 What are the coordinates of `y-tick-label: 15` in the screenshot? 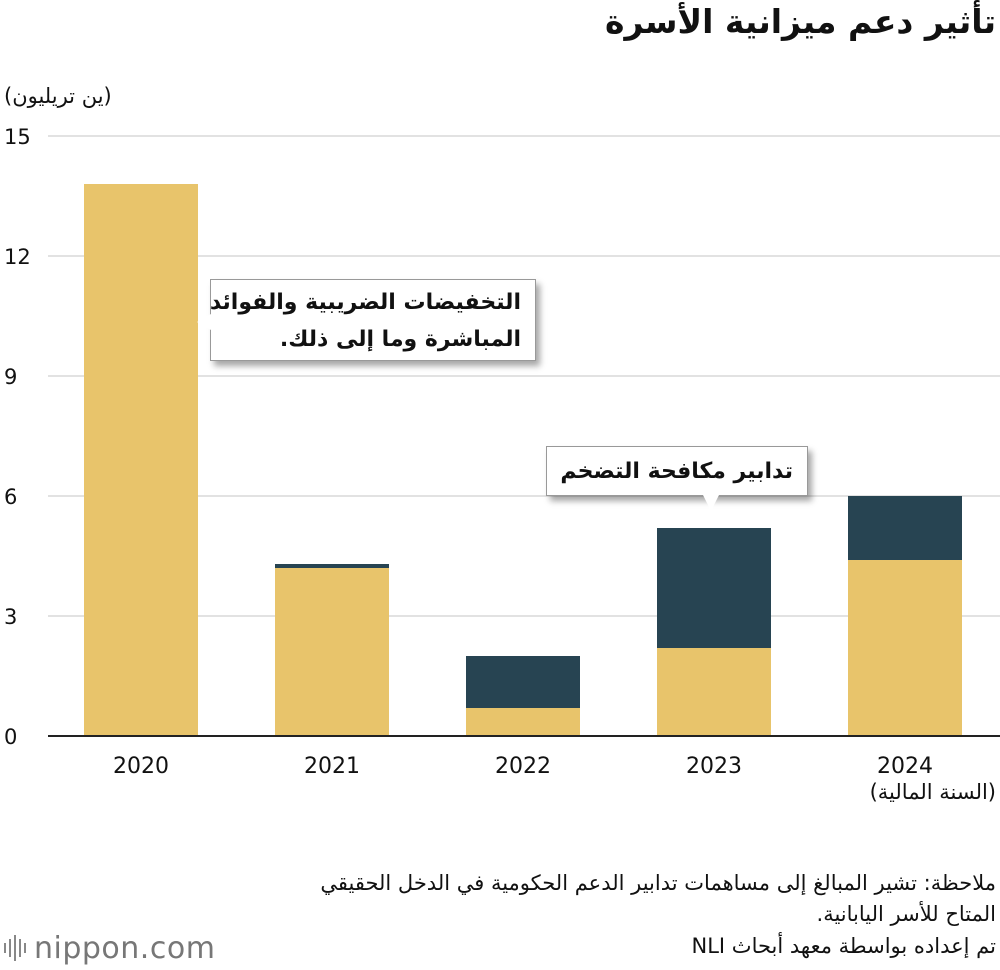 It's located at (17, 137).